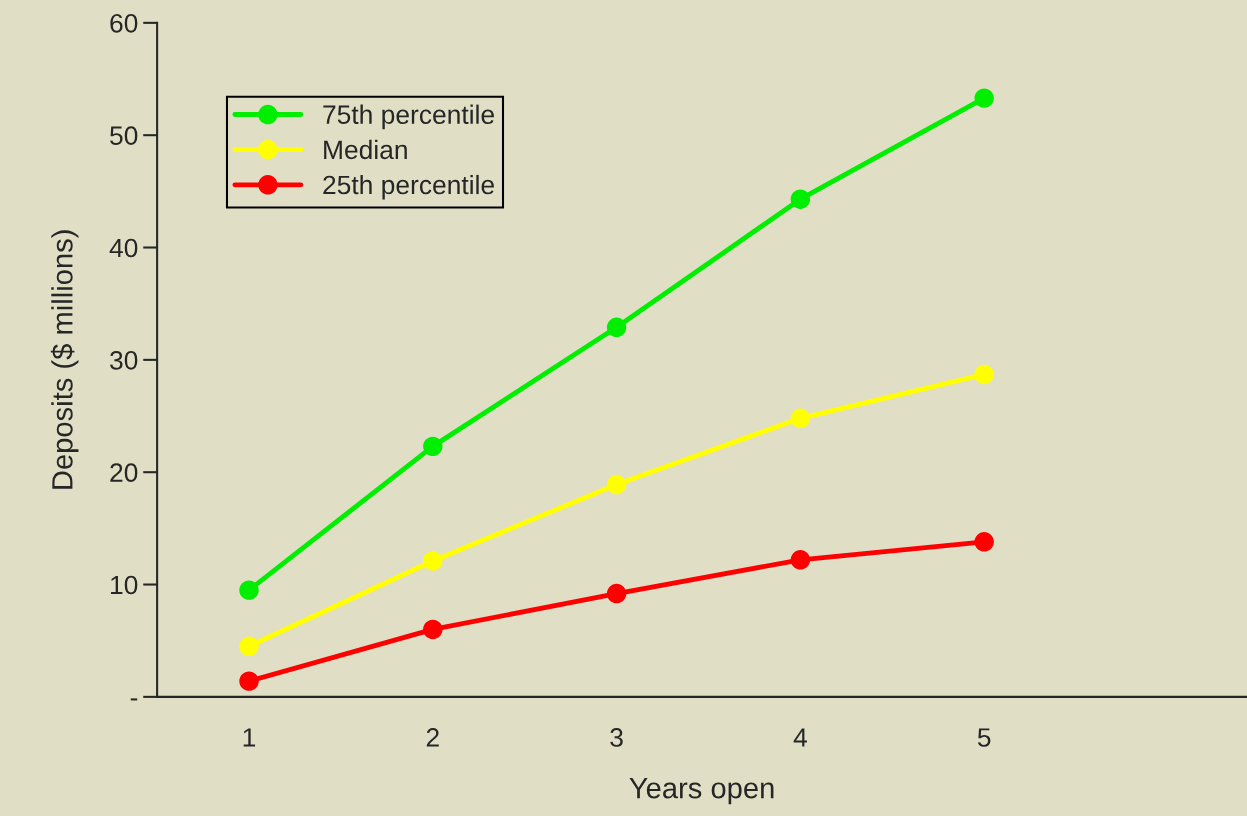 This screenshot has height=816, width=1247. Describe the element at coordinates (134, 699) in the screenshot. I see `y-tick-label: -` at that location.